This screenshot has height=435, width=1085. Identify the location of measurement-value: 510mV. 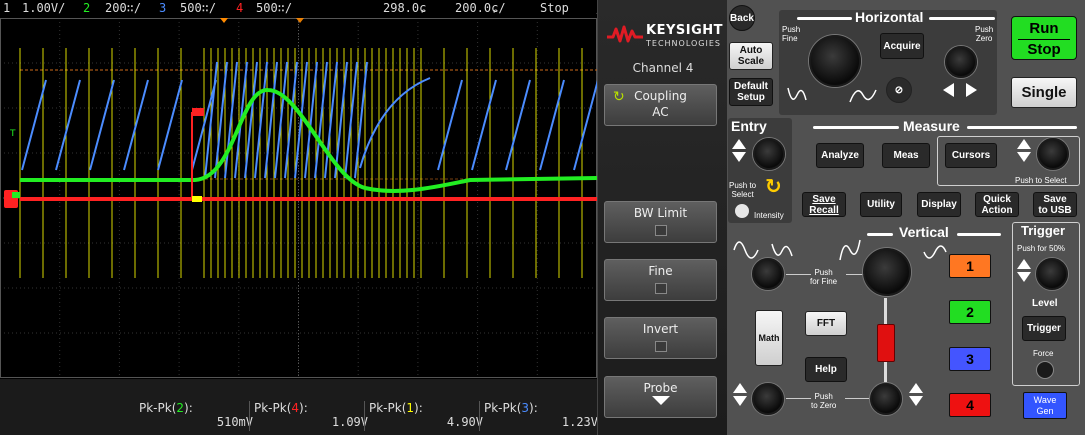
(234, 422).